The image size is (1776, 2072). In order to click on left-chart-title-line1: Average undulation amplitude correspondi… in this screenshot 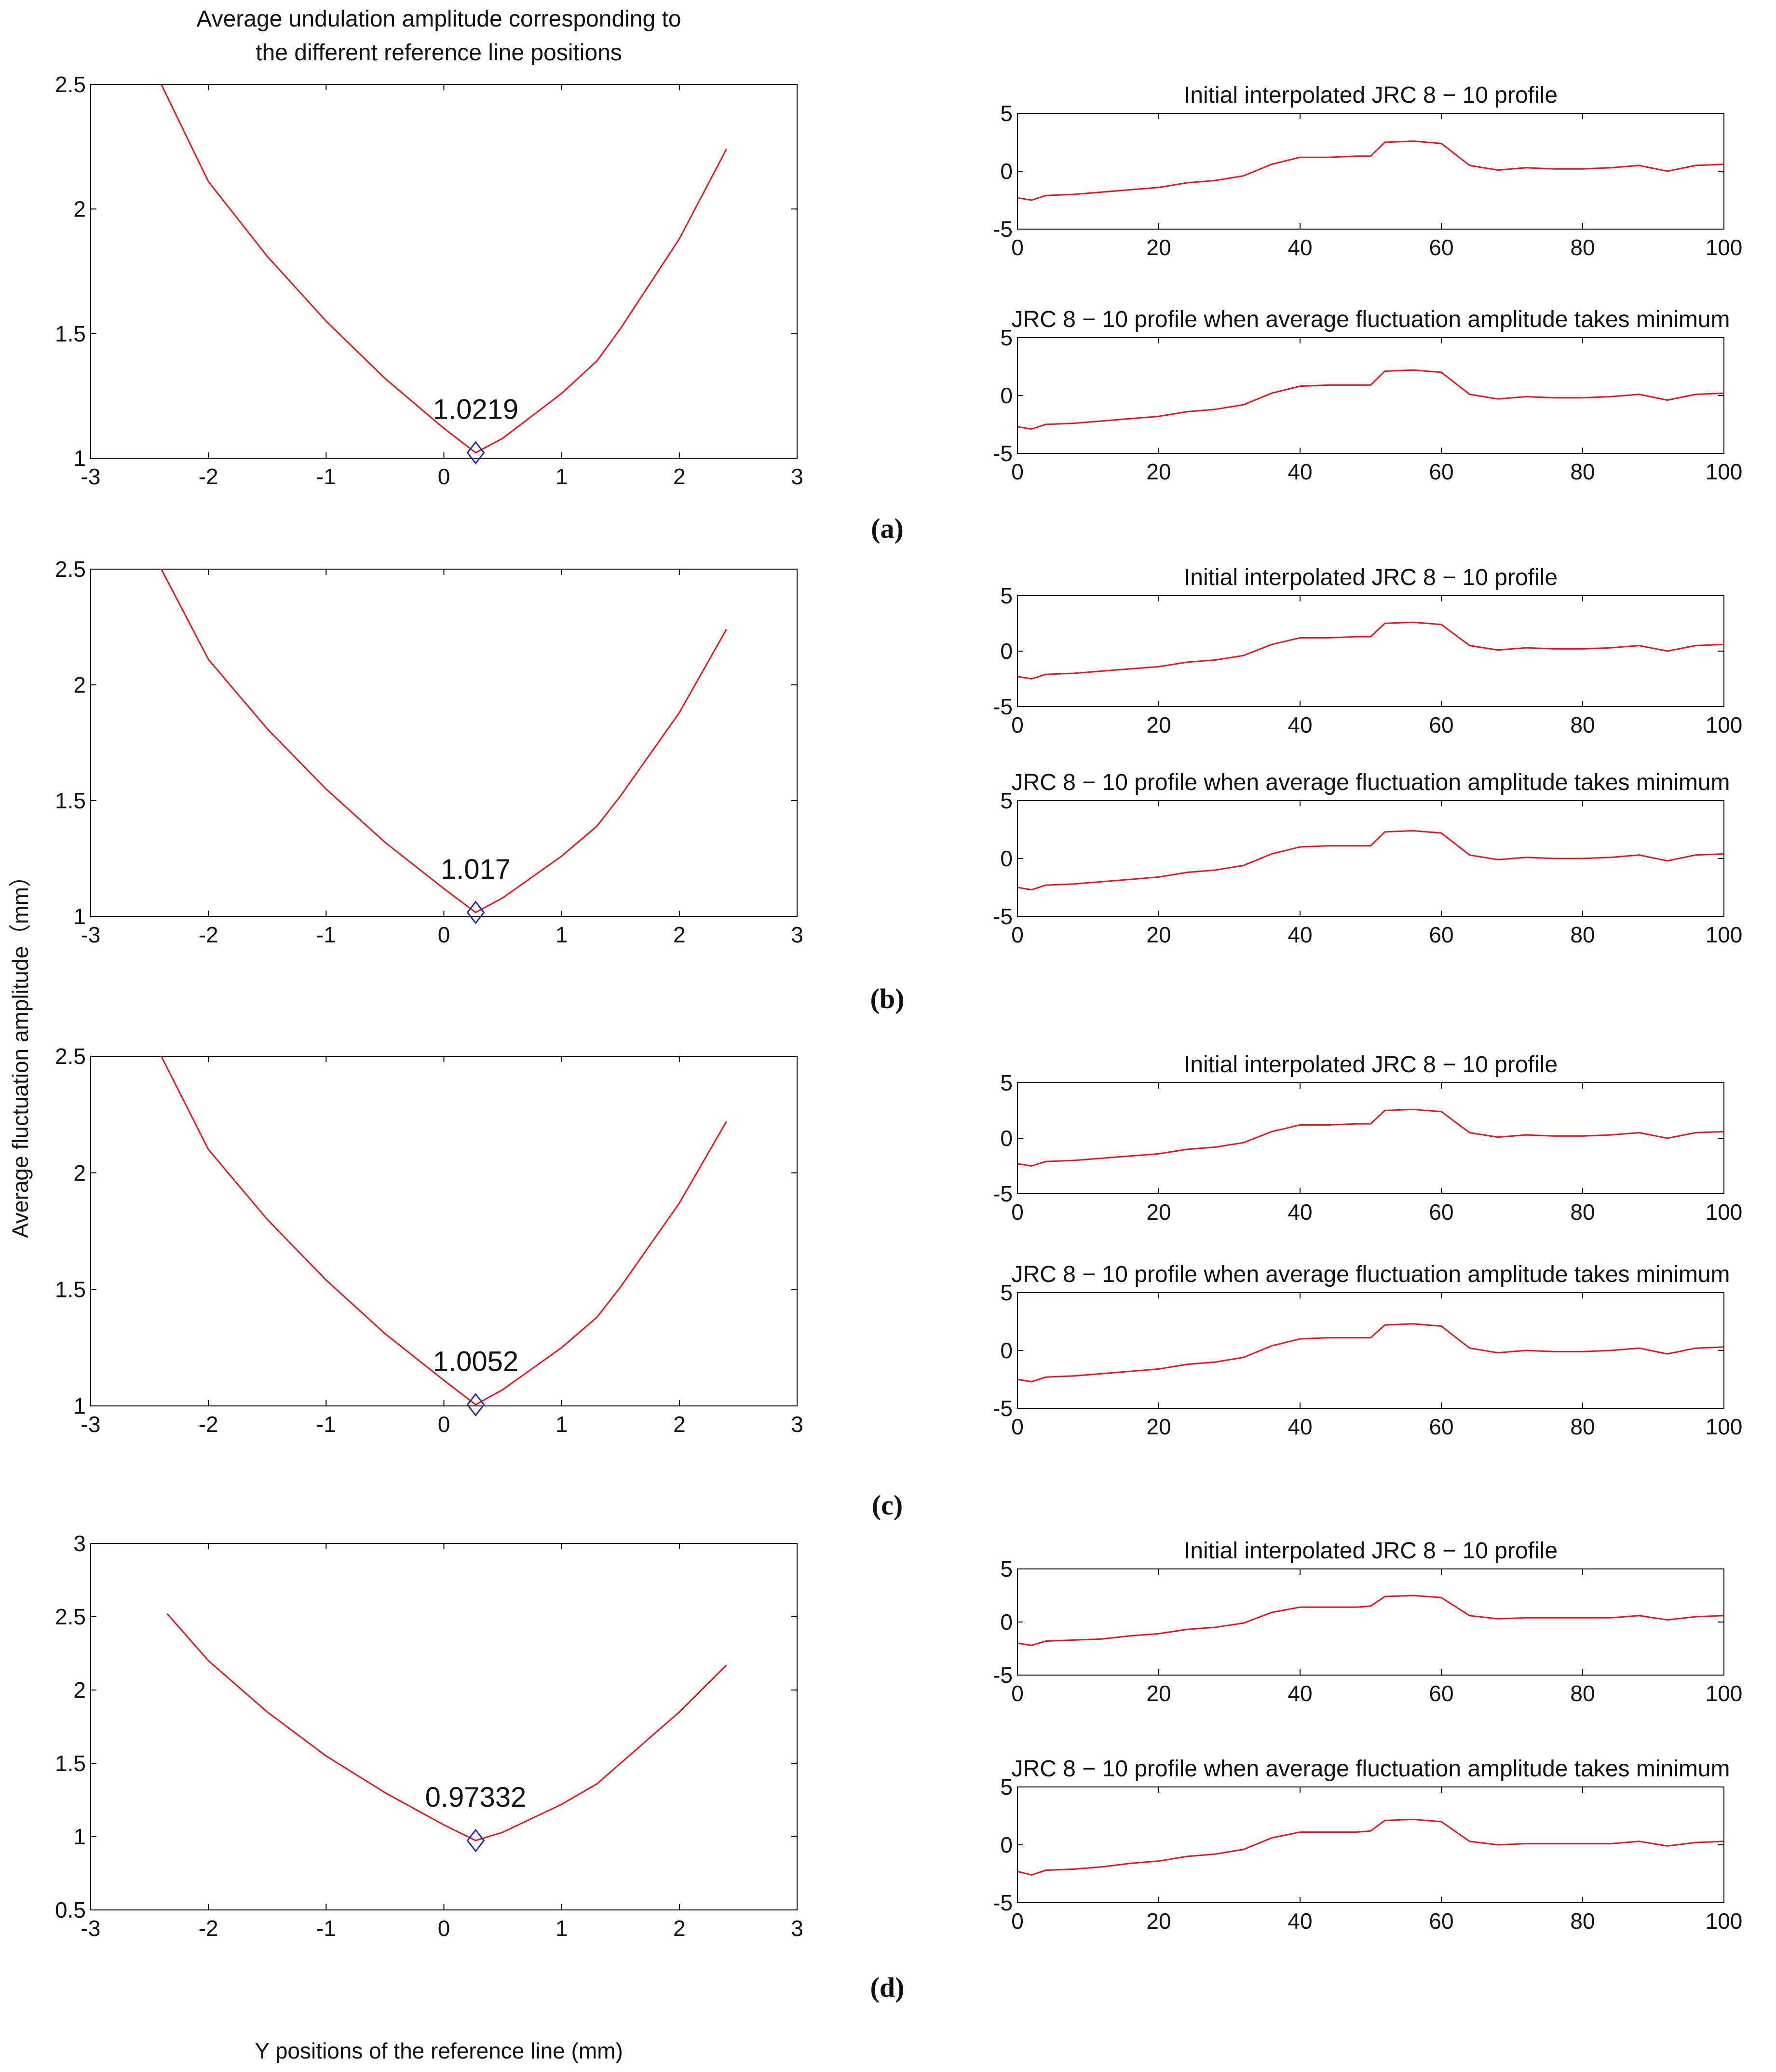, I will do `click(438, 19)`.